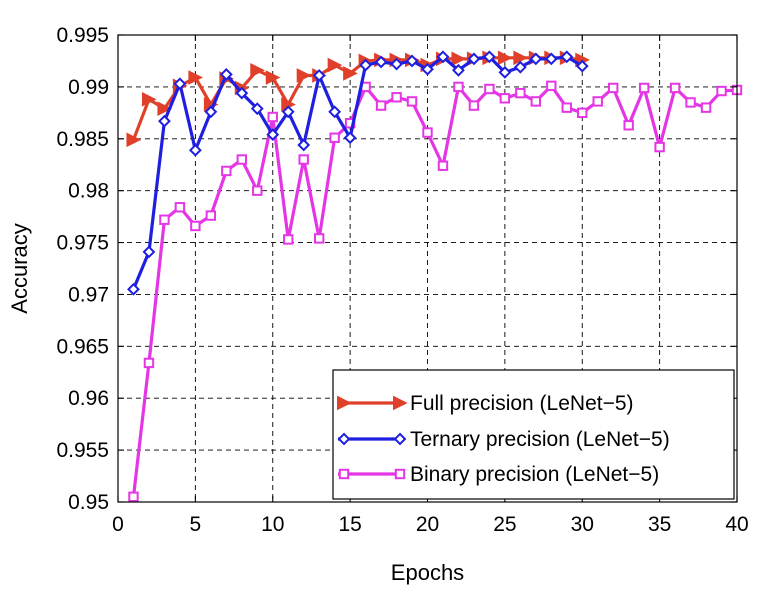  I want to click on x-tick-label: 5, so click(196, 524).